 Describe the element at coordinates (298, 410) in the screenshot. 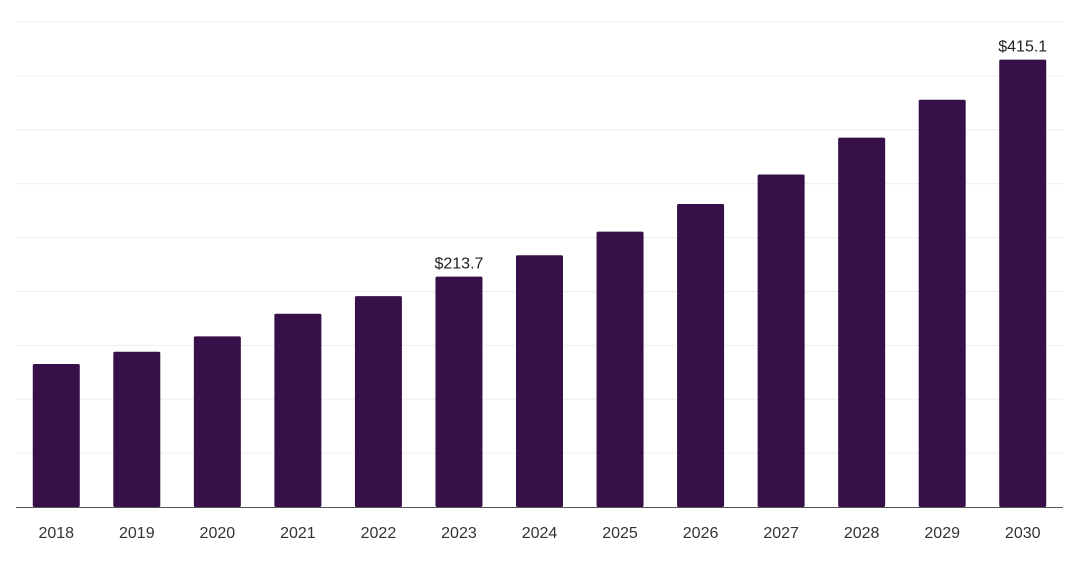

I see `bar-2021` at that location.